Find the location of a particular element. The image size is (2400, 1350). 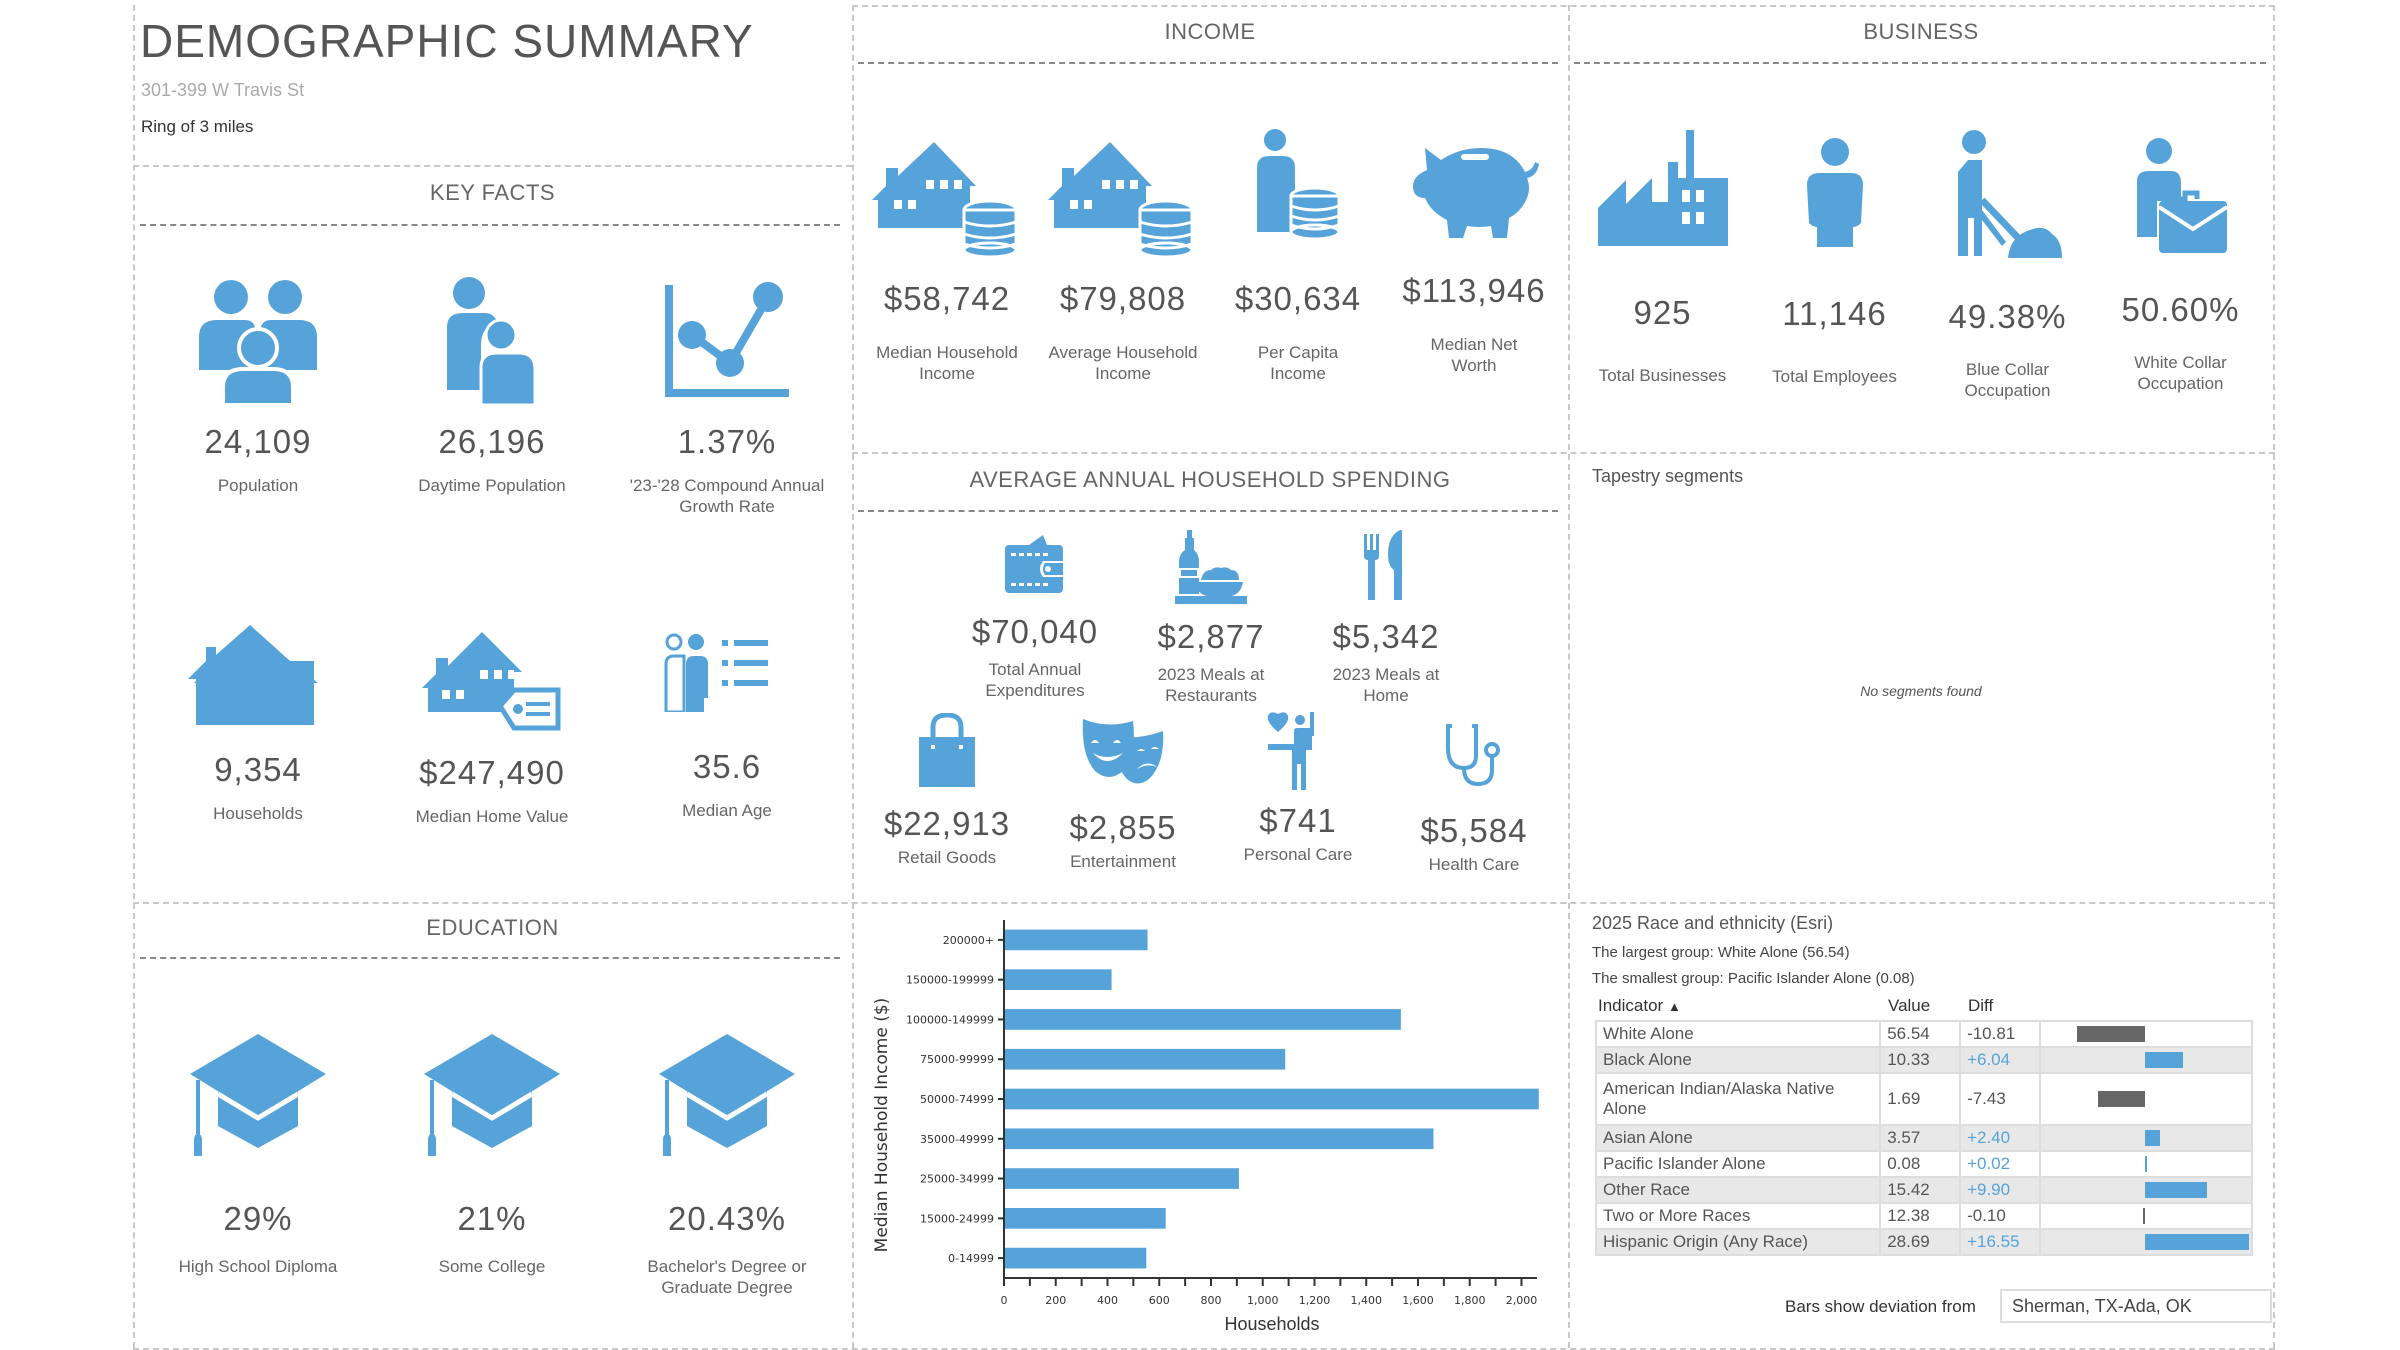

business-white-collar: 50.60% White Collar Occupation is located at coordinates (2180, 265).